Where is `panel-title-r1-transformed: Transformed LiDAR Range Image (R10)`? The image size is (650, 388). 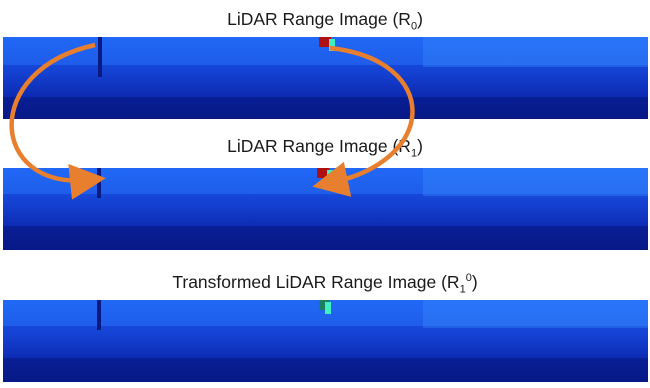 panel-title-r1-transformed: Transformed LiDAR Range Image (R10) is located at coordinates (325, 283).